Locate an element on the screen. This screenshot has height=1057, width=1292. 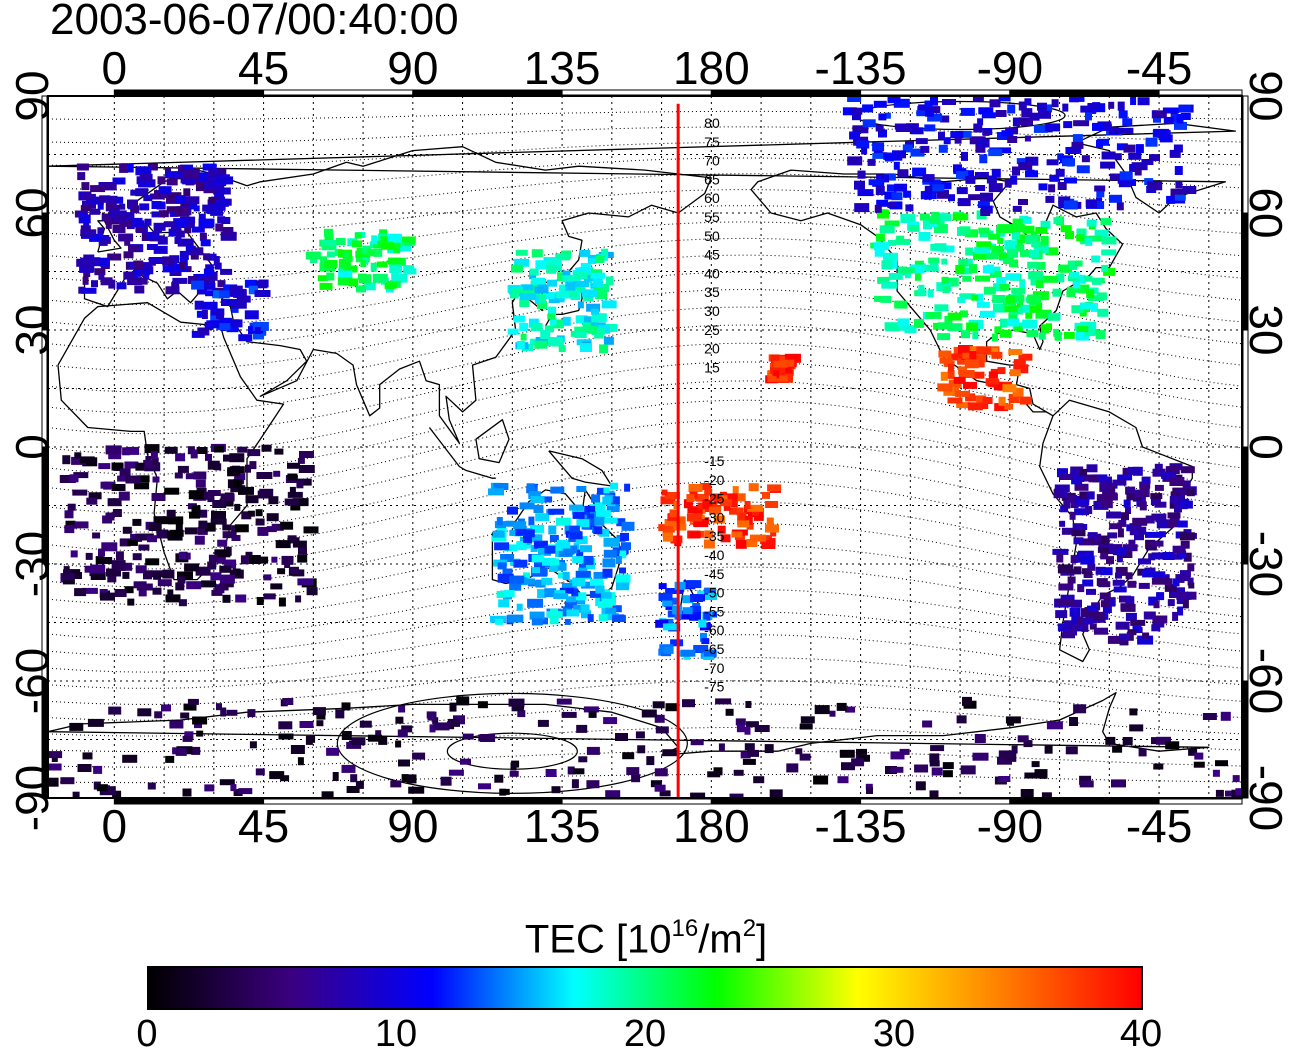
y-tick-right: -90 is located at coordinates (1266, 798).